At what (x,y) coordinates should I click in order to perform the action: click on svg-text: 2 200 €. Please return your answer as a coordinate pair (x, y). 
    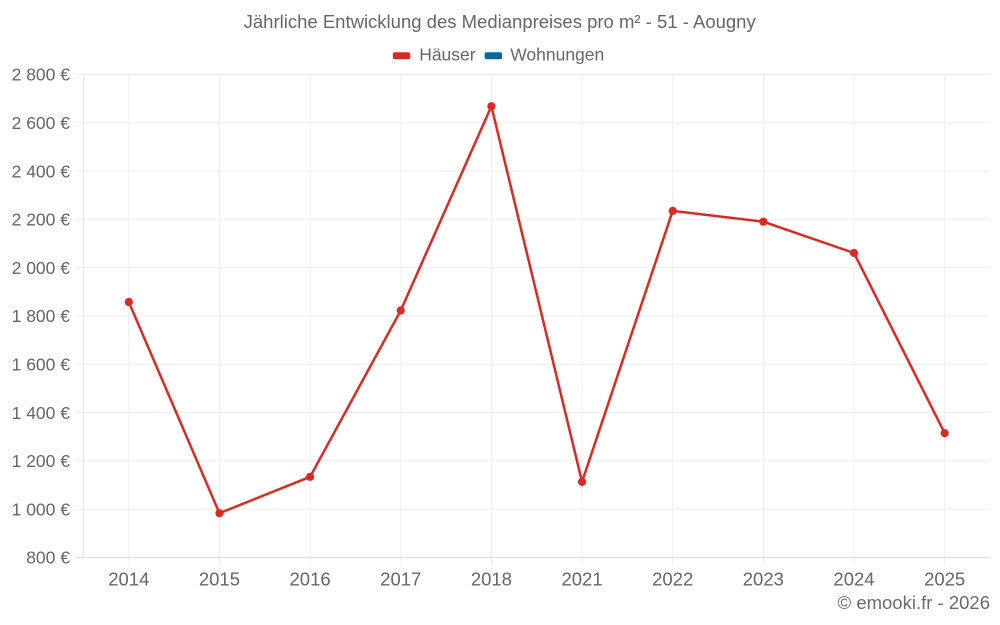
    Looking at the image, I should click on (41, 220).